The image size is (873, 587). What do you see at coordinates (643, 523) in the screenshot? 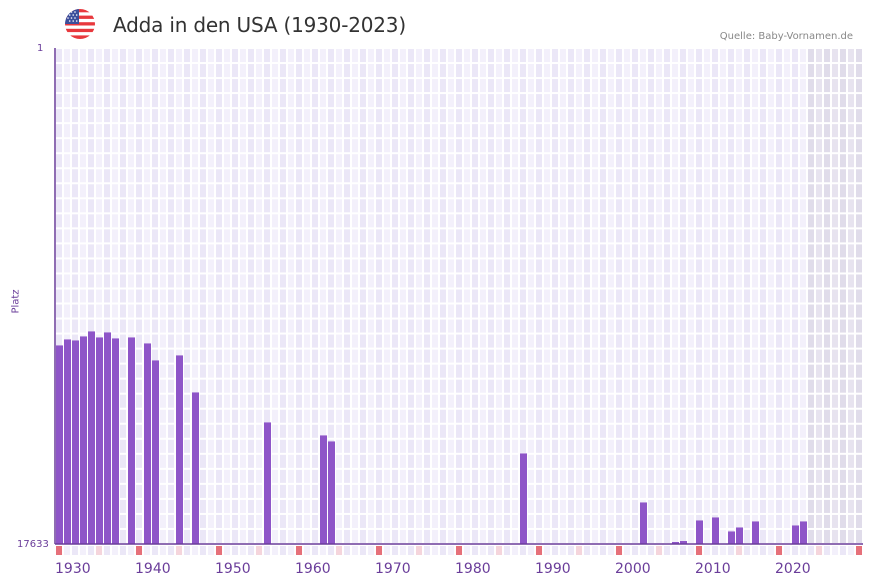
I see `bar-2003` at bounding box center [643, 523].